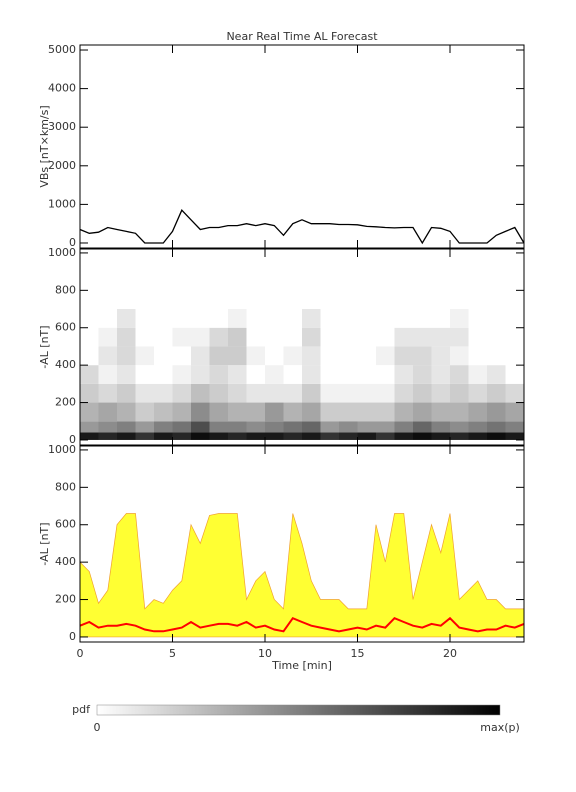  What do you see at coordinates (450, 653) in the screenshot?
I see `x-tick-label: 20` at bounding box center [450, 653].